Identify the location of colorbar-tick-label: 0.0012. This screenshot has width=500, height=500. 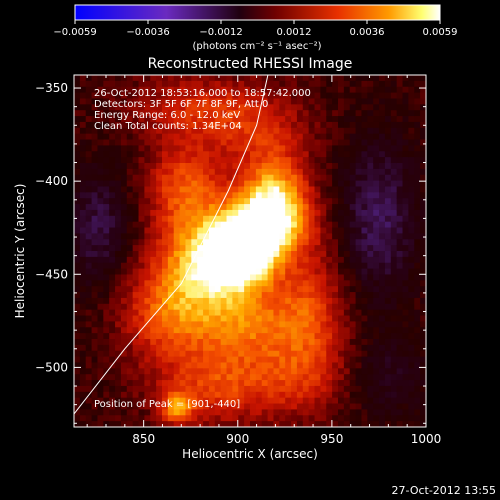
(294, 32).